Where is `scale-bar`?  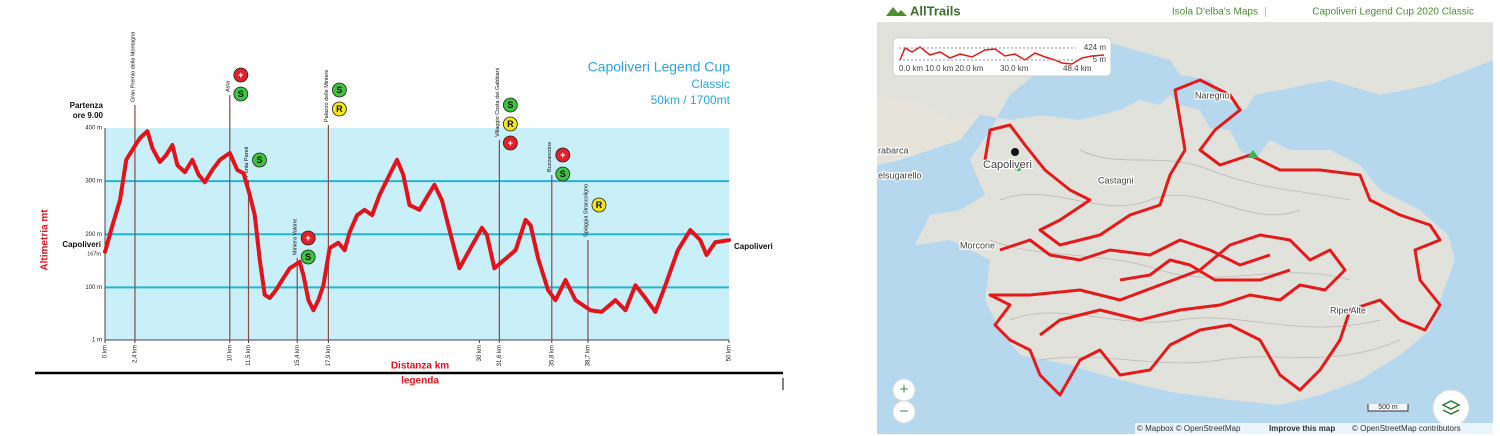 scale-bar is located at coordinates (1388, 408).